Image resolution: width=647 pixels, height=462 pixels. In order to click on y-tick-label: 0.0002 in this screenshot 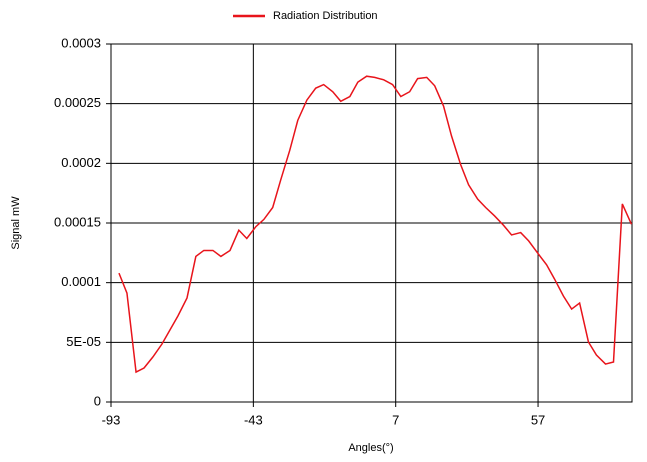, I will do `click(81, 162)`.